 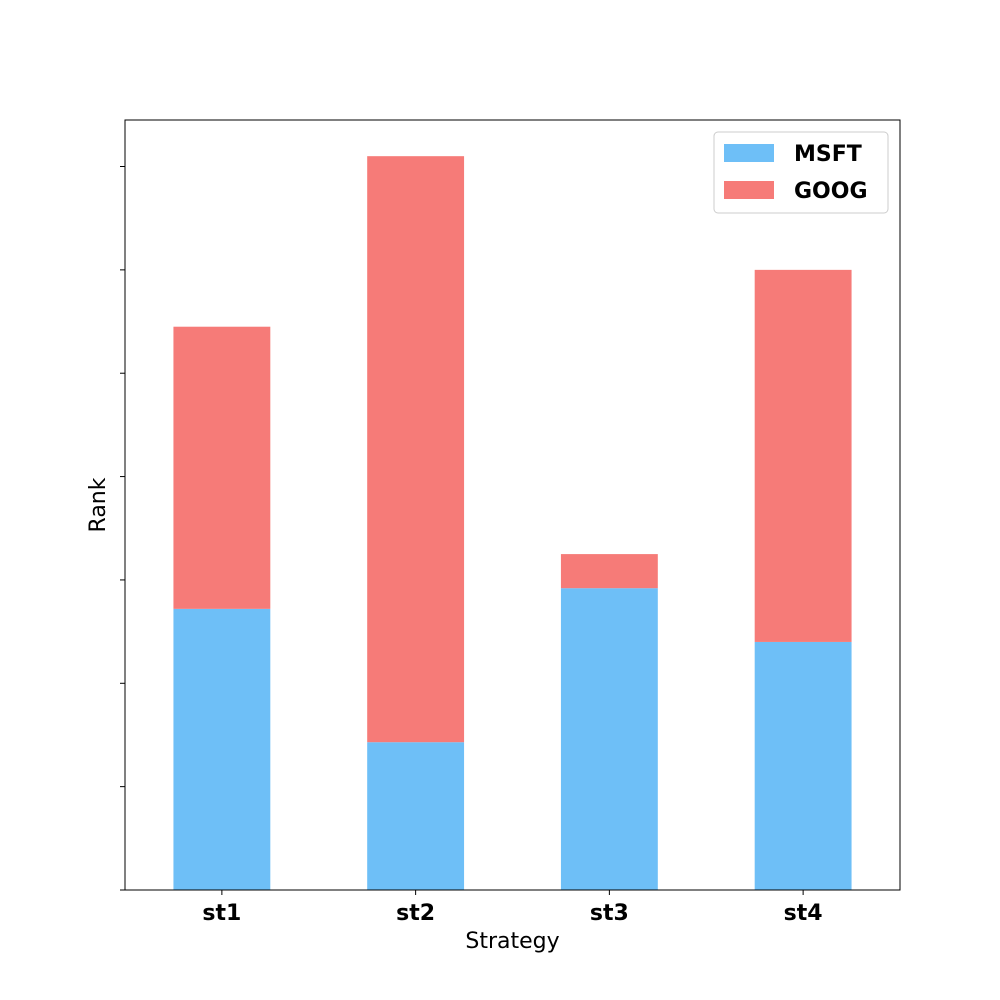 What do you see at coordinates (803, 913) in the screenshot?
I see `x-tick-label-st4: st4` at bounding box center [803, 913].